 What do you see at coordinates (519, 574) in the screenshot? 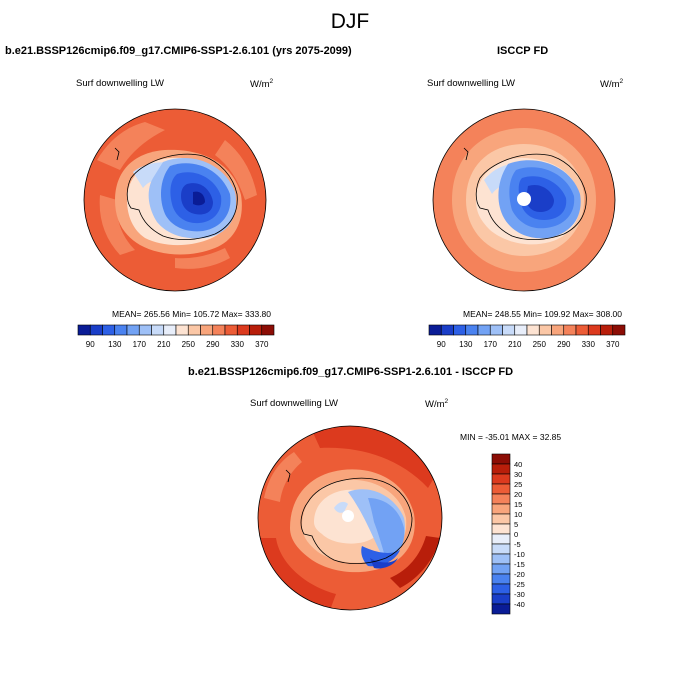
I see `colorbar-tick-label: -20` at bounding box center [519, 574].